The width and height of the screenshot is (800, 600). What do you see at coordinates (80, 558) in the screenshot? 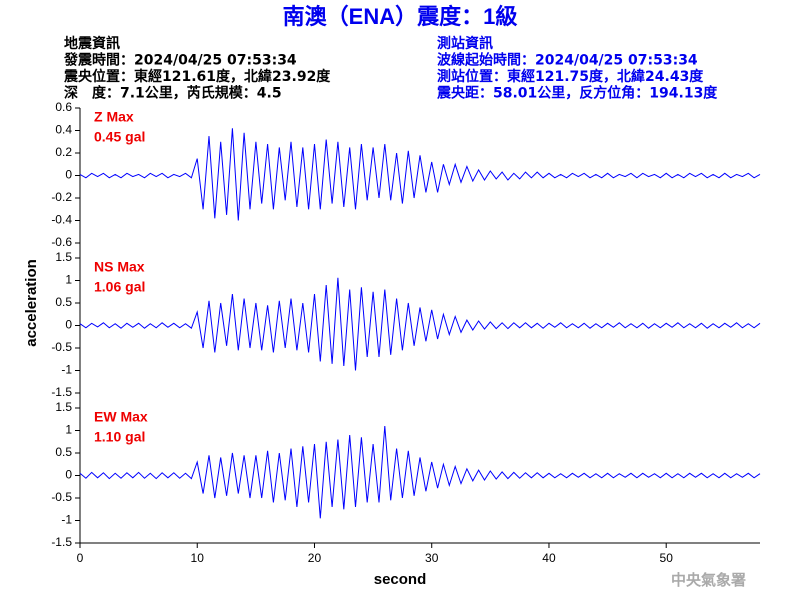
I see `x-tick-label: 0` at bounding box center [80, 558].